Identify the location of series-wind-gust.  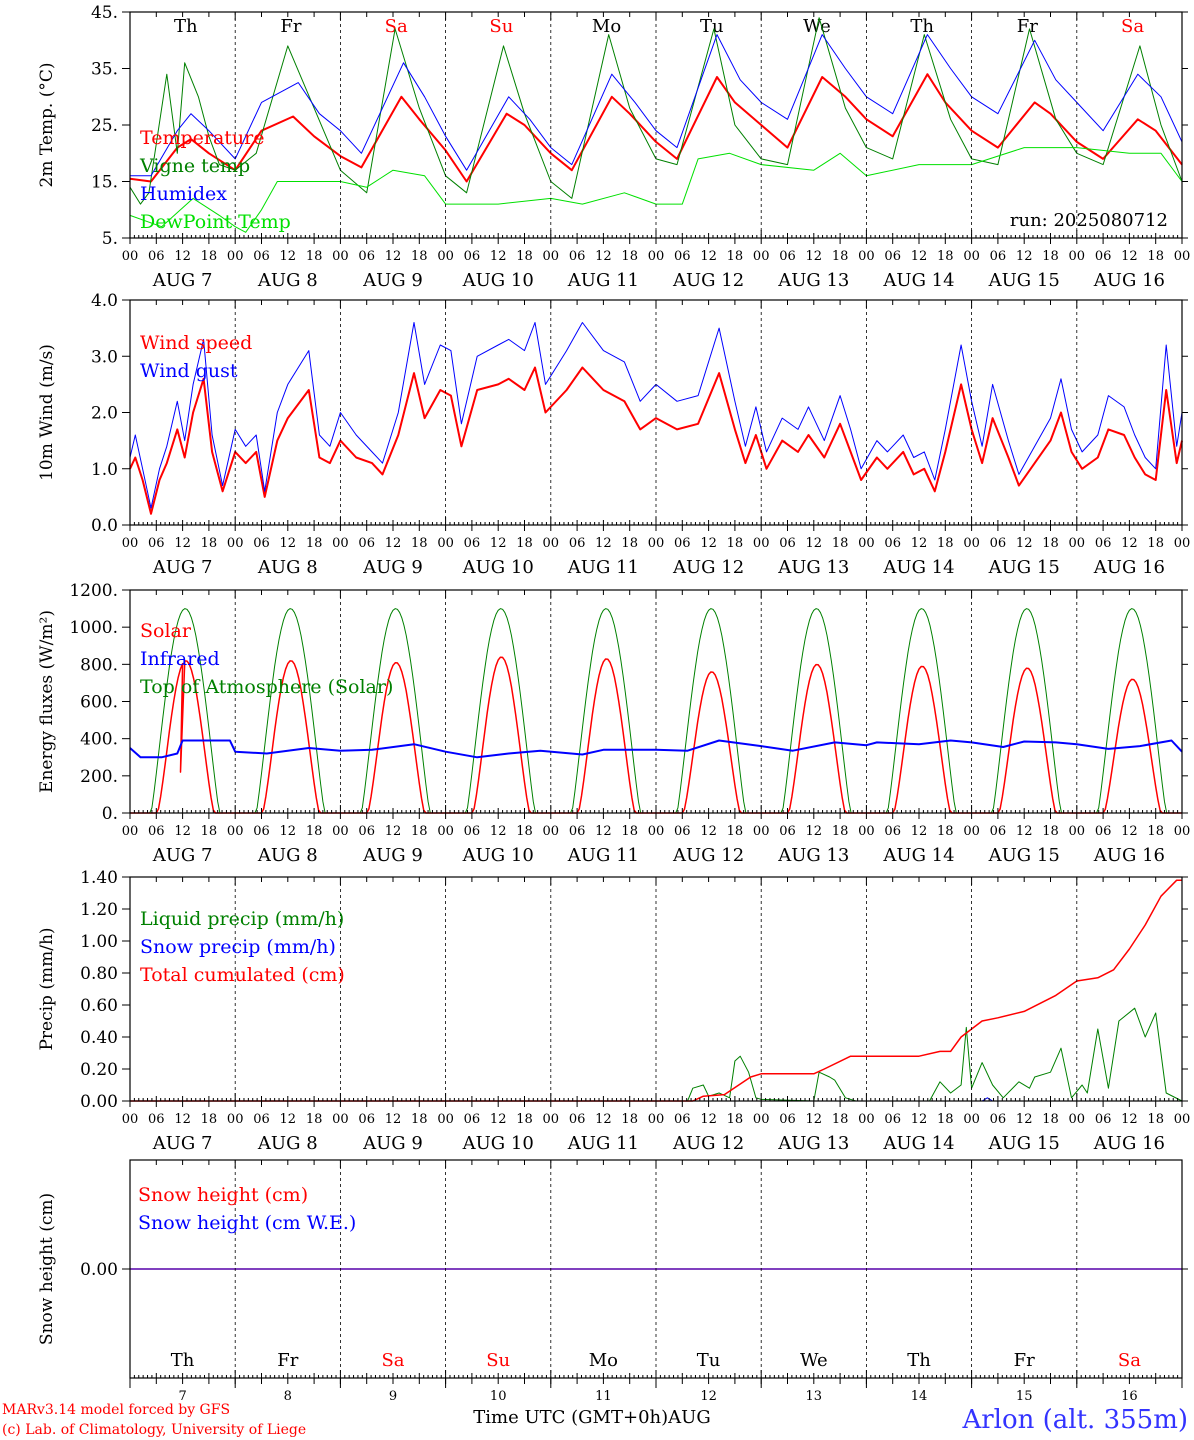
(656, 415).